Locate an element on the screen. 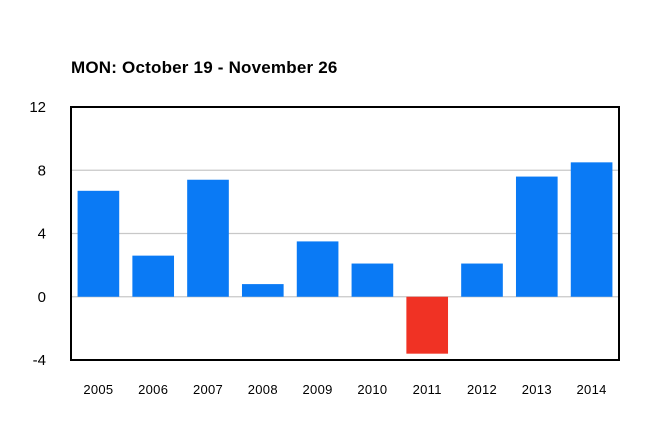 This screenshot has height=430, width=650. x-tick-label: 2014 is located at coordinates (592, 389).